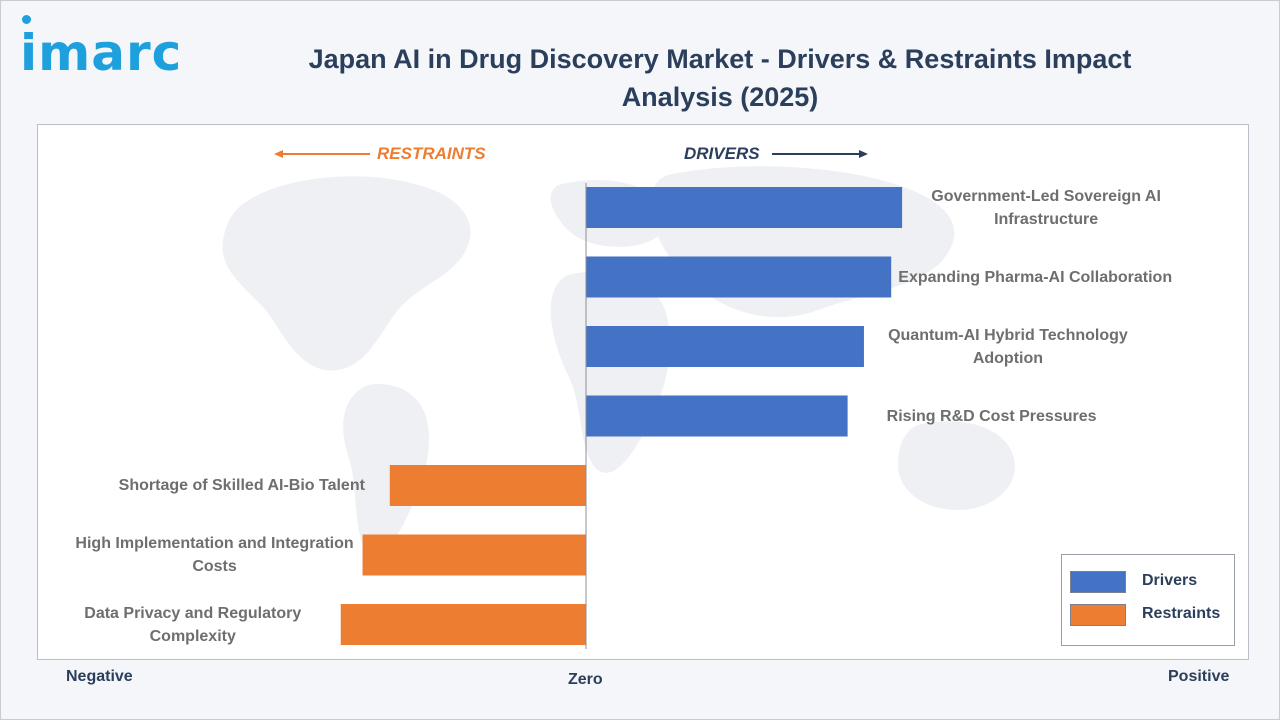  I want to click on legend: Drivers Restraints, so click(1148, 600).